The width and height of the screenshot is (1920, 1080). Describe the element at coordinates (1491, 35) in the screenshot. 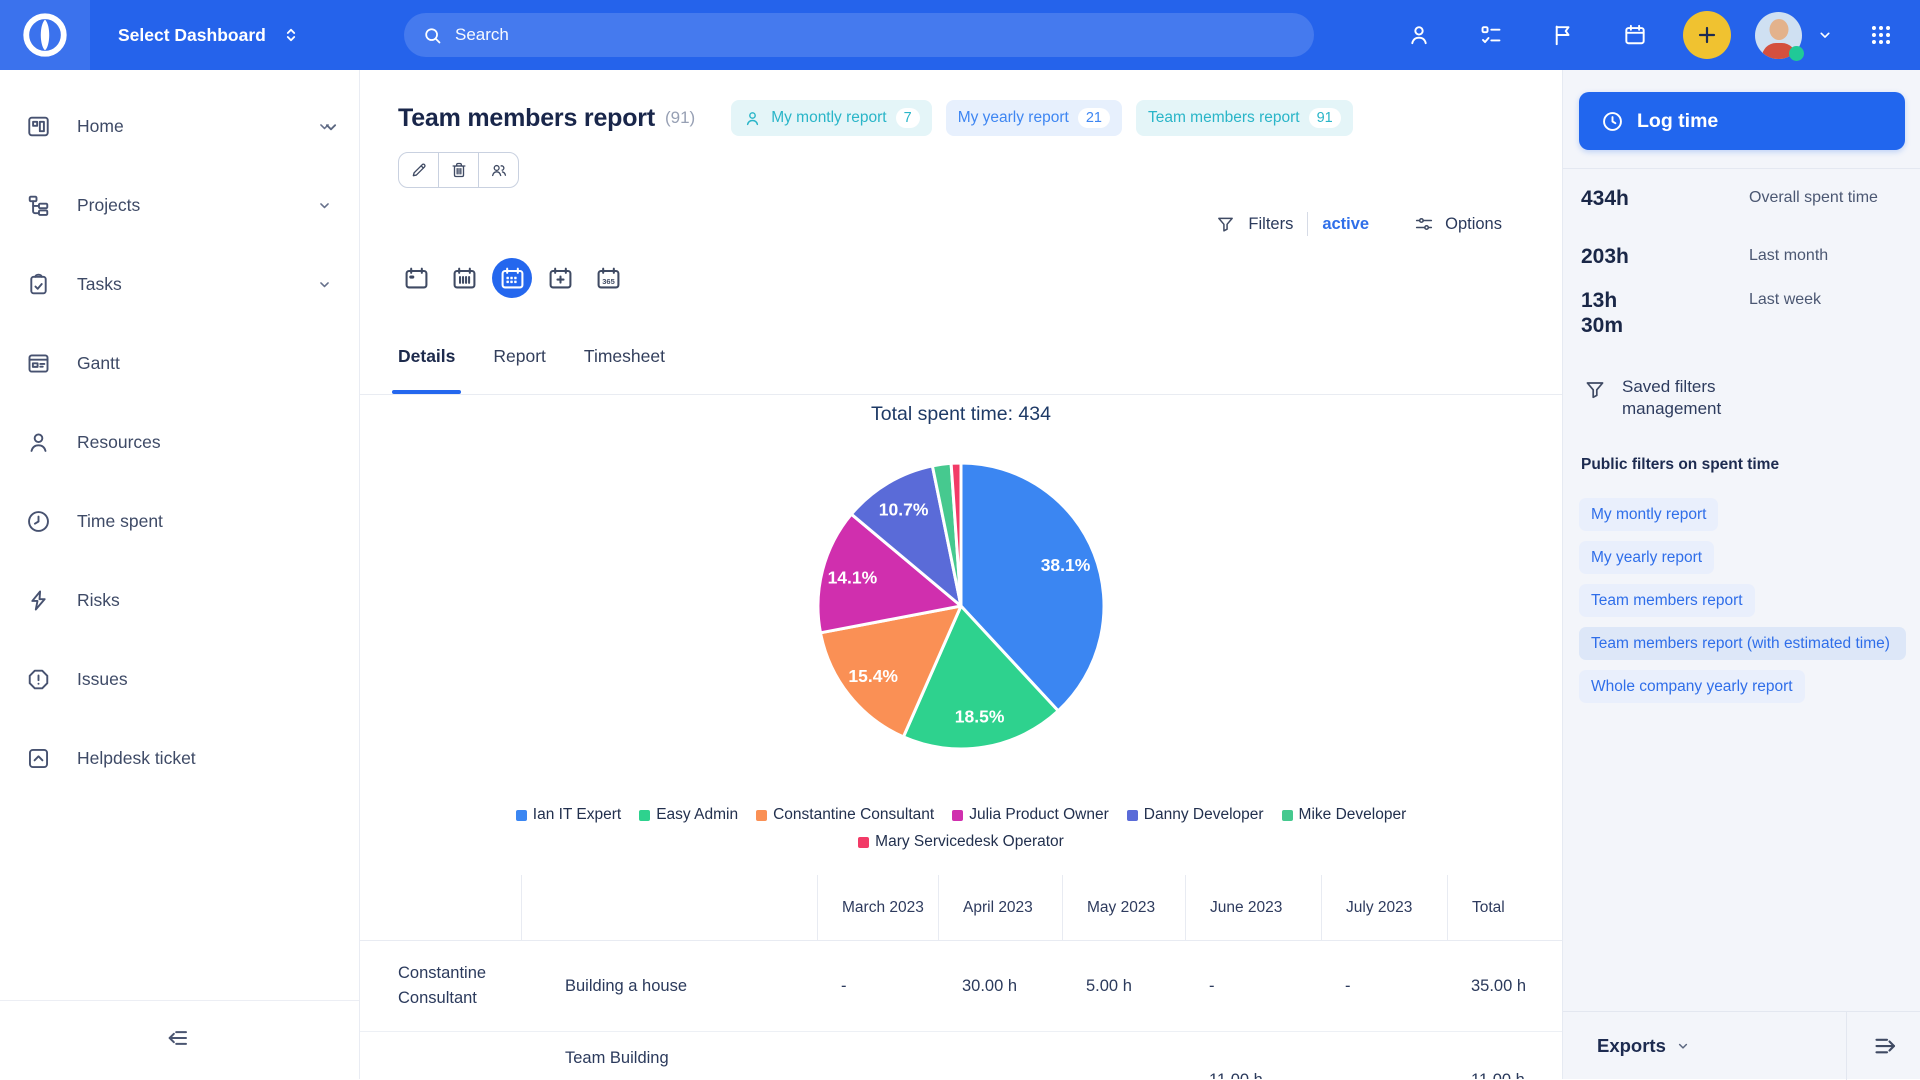

I see `checklist-button` at that location.